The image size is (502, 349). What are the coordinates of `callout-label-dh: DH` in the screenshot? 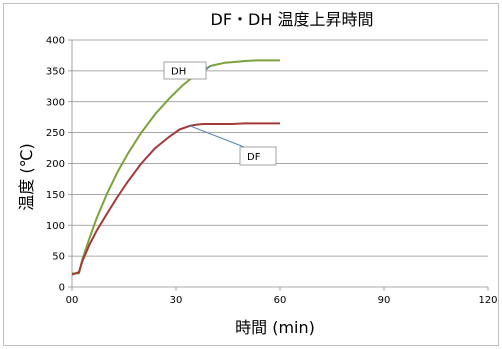 It's located at (178, 72).